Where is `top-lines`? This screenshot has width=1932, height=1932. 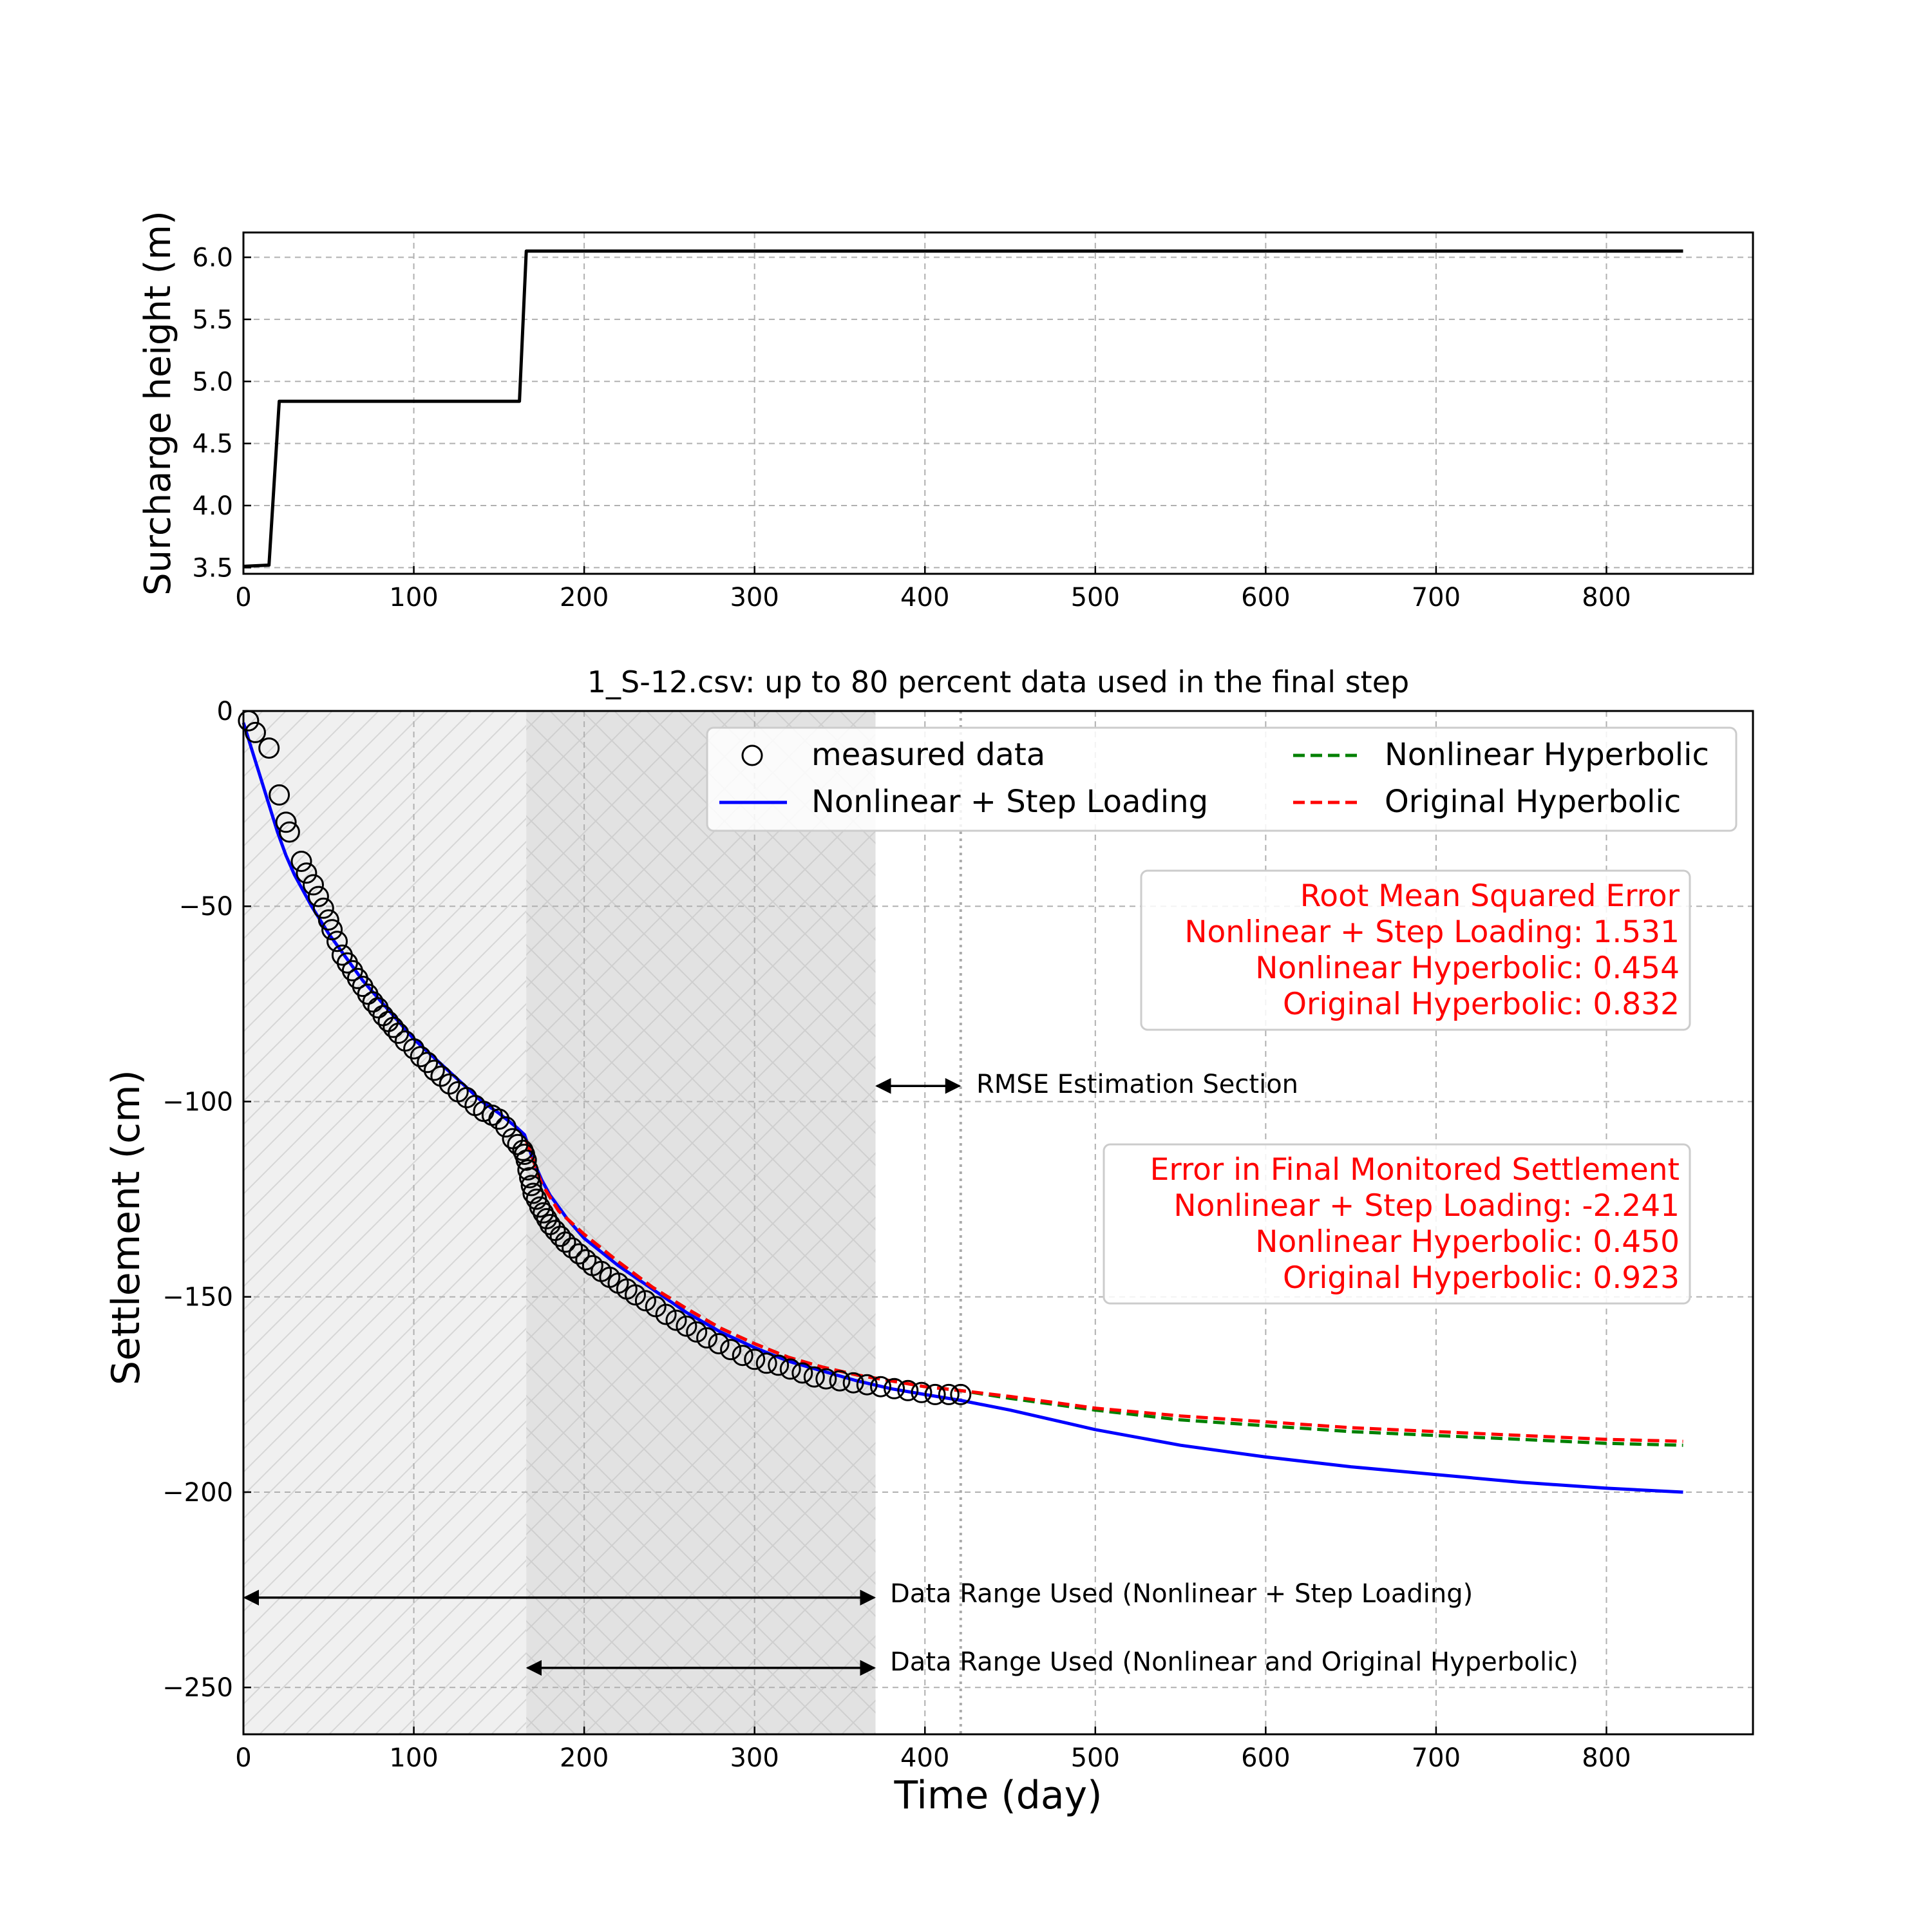 top-lines is located at coordinates (963, 409).